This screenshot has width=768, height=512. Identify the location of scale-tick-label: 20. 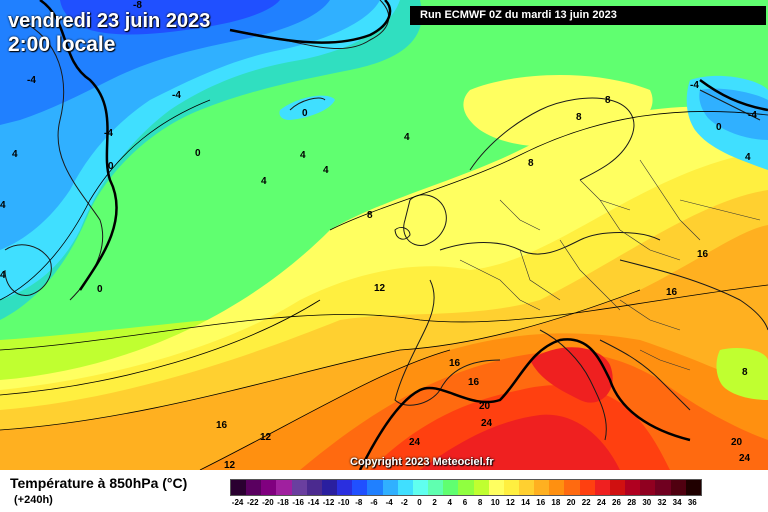
(571, 502).